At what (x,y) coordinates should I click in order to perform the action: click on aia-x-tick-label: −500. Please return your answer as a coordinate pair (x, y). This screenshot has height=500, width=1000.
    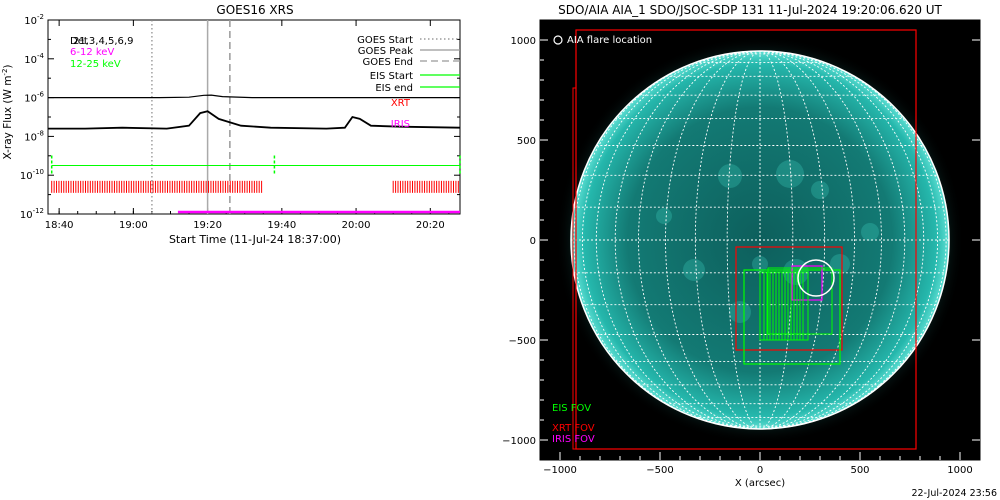
    Looking at the image, I should click on (659, 470).